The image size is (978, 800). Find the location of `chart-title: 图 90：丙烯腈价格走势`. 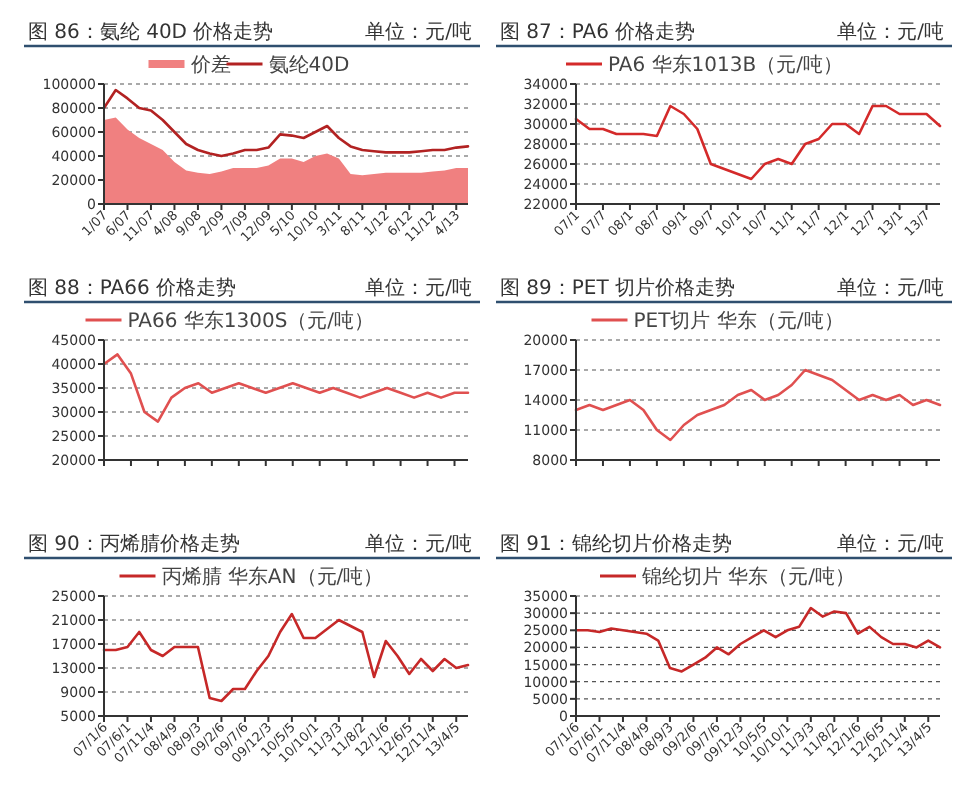

chart-title: 图 90：丙烯腈价格走势 is located at coordinates (134, 544).